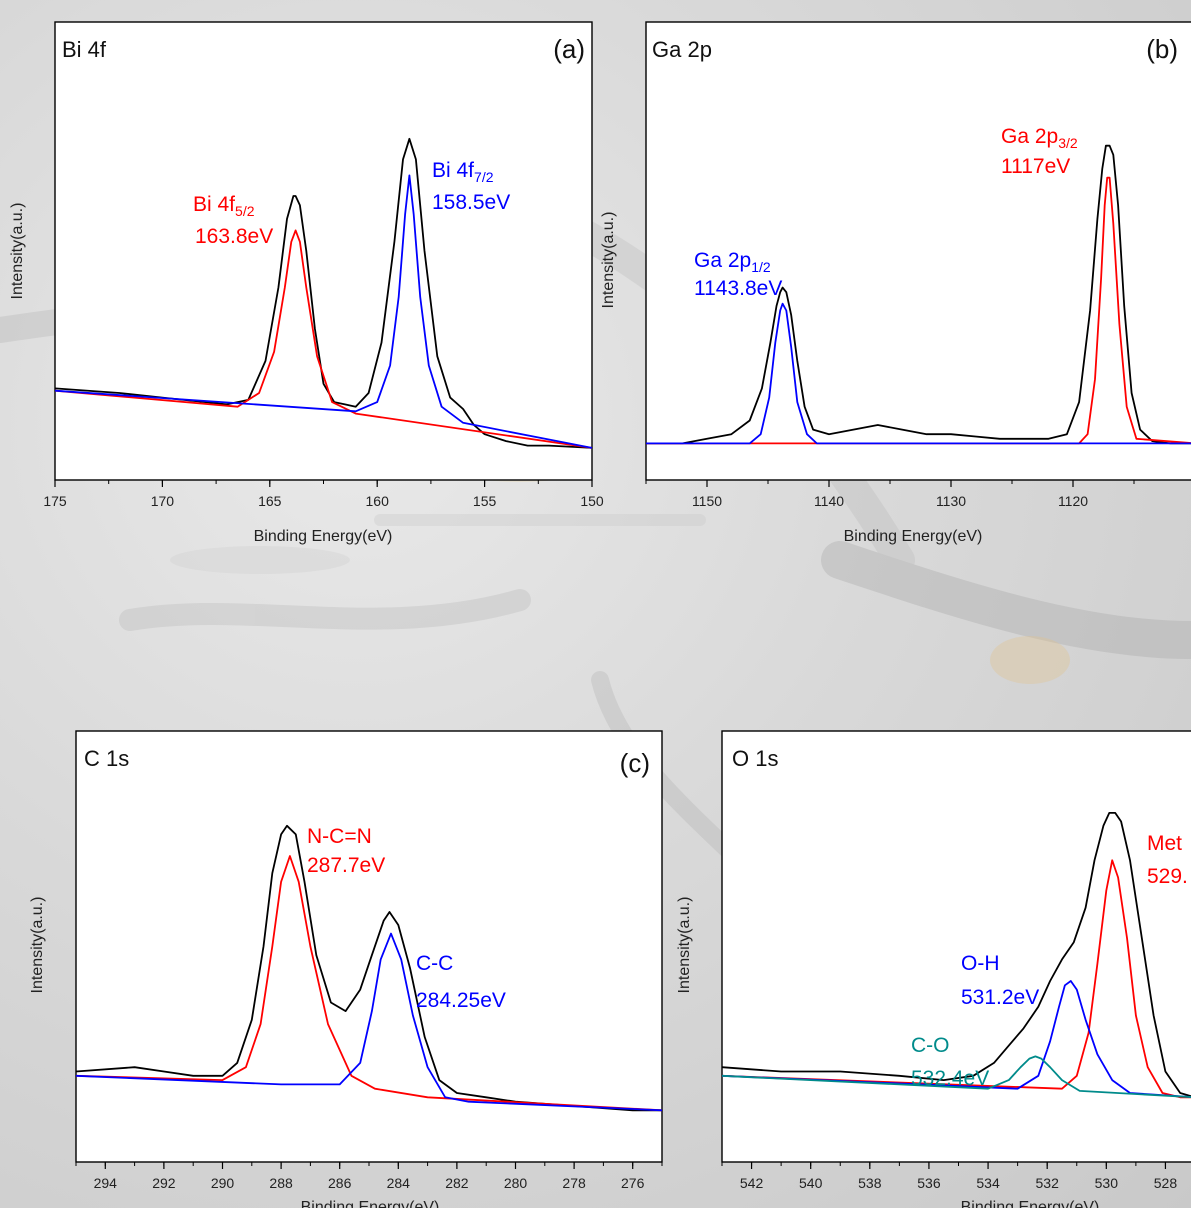 Image resolution: width=1191 pixels, height=1208 pixels. Describe the element at coordinates (106, 1183) in the screenshot. I see `x-tick-label: 294` at that location.